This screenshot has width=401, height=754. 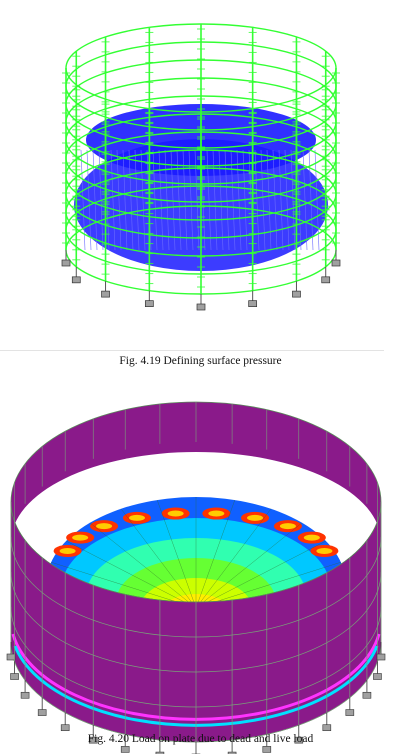 What do you see at coordinates (200, 361) in the screenshot?
I see `figure-1-caption: Fig. 4.19 Defining surface pressure` at bounding box center [200, 361].